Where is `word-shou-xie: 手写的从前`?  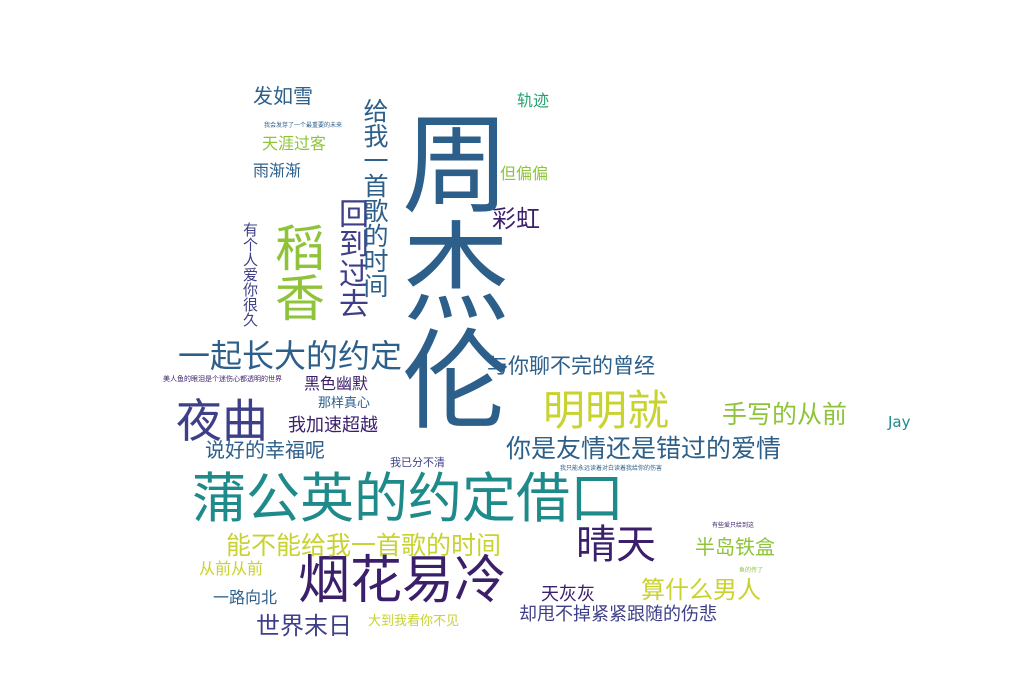
word-shou-xie: 手写的从前 is located at coordinates (785, 414).